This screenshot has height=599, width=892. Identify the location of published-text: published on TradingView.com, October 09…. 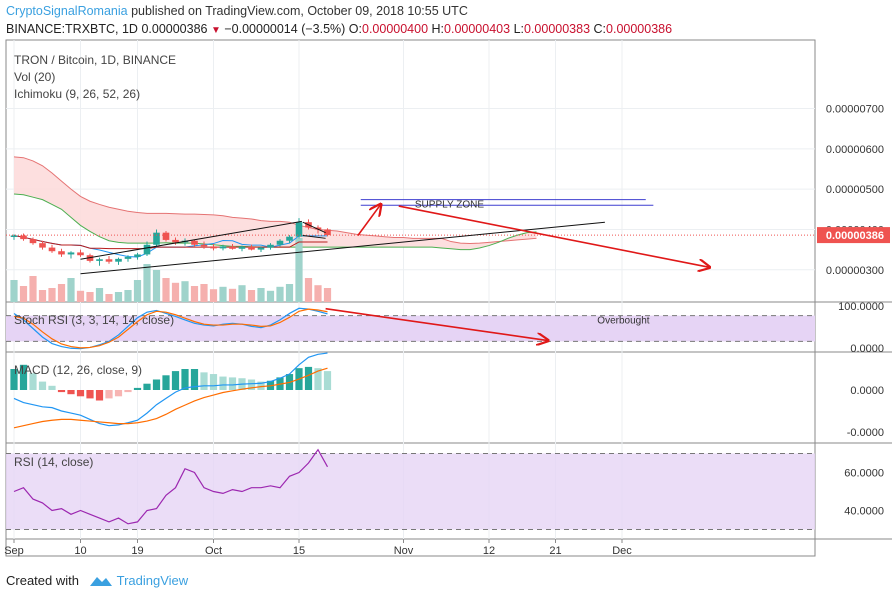
(297, 11).